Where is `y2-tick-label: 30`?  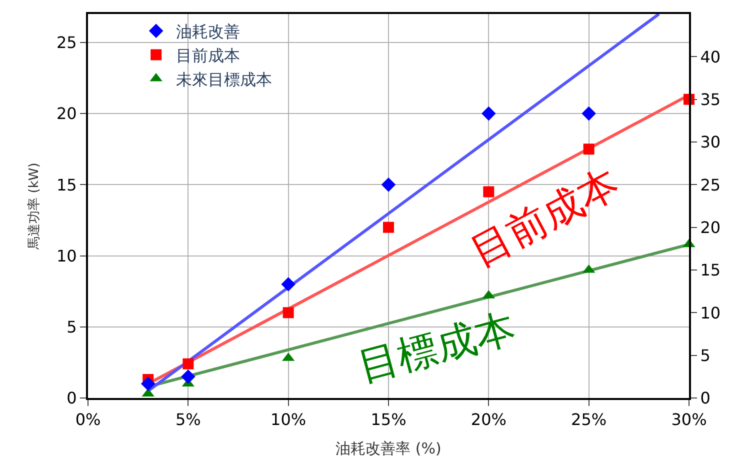
y2-tick-label: 30 is located at coordinates (710, 142).